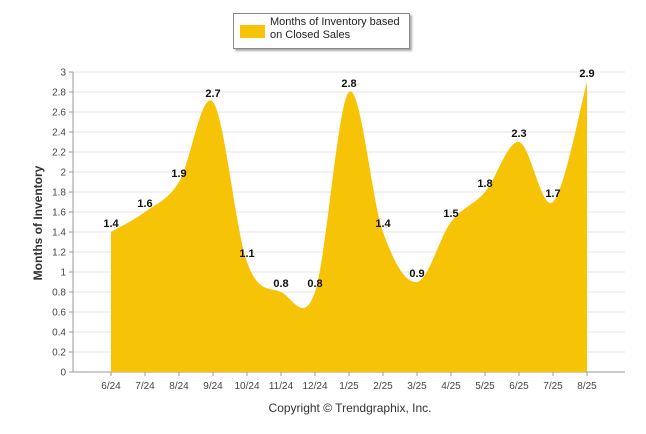 This screenshot has width=646, height=434. What do you see at coordinates (213, 386) in the screenshot?
I see `x-tick-label: 9/24` at bounding box center [213, 386].